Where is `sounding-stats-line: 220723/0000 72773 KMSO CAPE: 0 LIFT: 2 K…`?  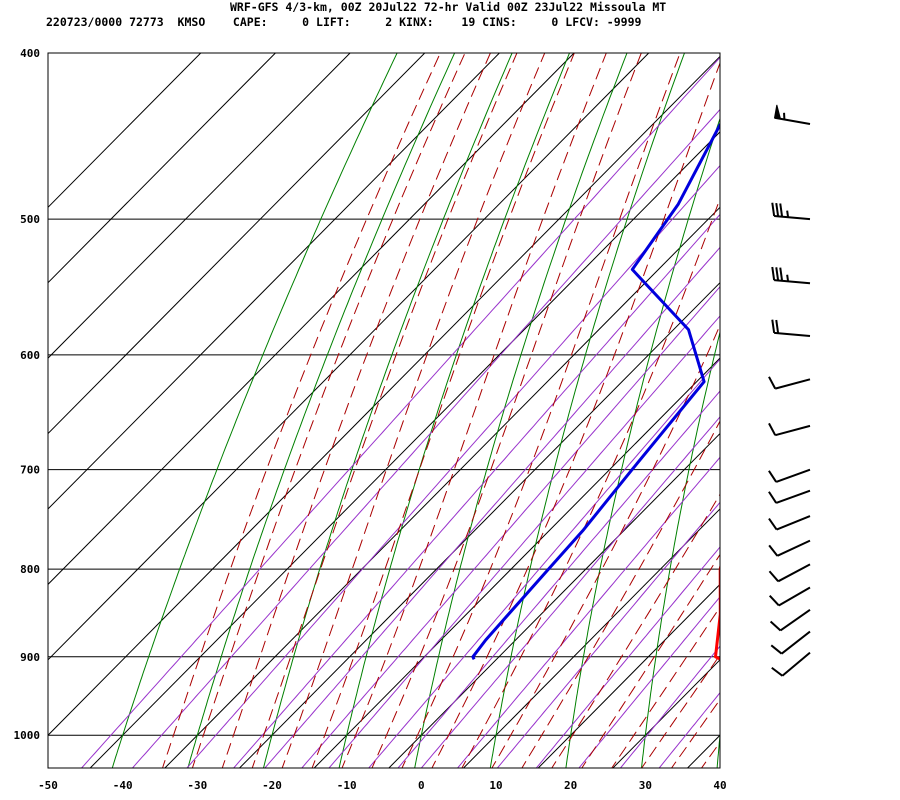 sounding-stats-line: 220723/0000 72773 KMSO CAPE: 0 LIFT: 2 K… is located at coordinates (344, 22).